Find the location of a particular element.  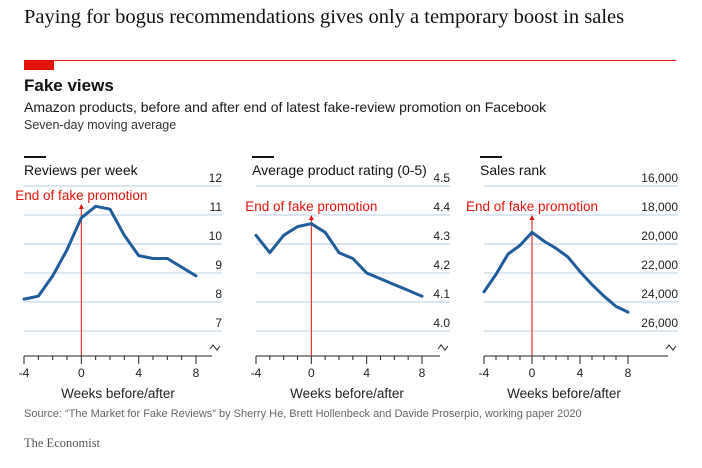

y-tick-label: 8 is located at coordinates (218, 294).